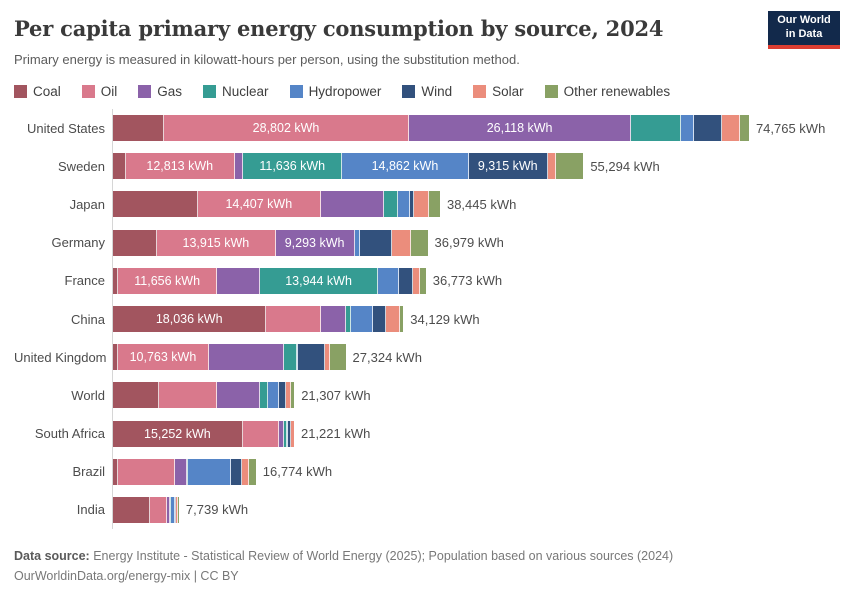 The image size is (850, 600). What do you see at coordinates (625, 166) in the screenshot?
I see `total-value-label: 55,294 kWh` at bounding box center [625, 166].